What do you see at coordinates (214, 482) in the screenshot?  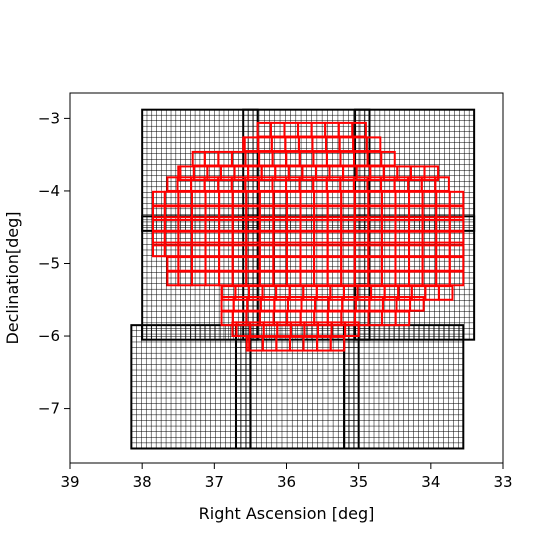 I see `x-tick-label: 37` at bounding box center [214, 482].